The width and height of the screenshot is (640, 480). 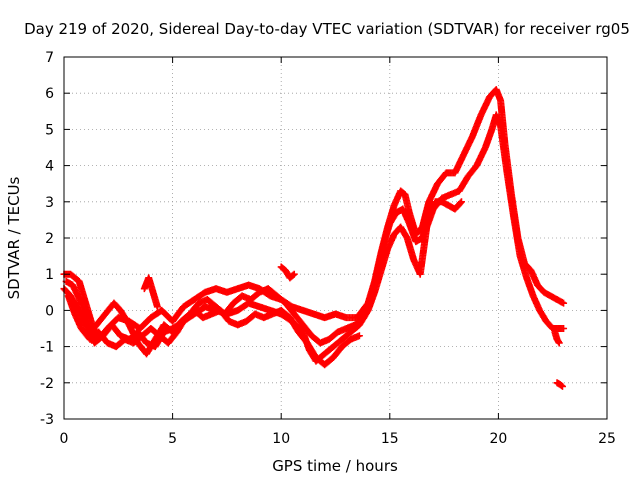 I want to click on y-tick-label: 3, so click(x=49, y=203).